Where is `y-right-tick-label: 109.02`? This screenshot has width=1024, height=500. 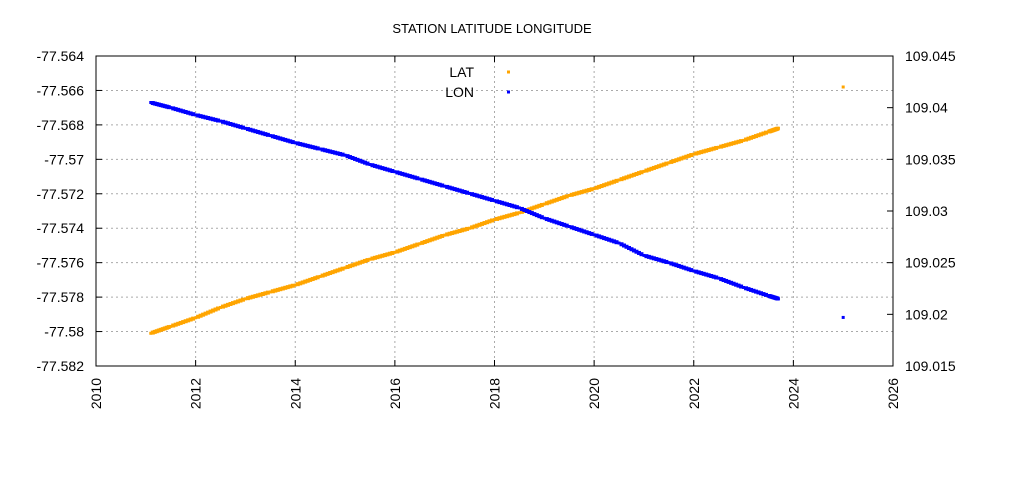
y-right-tick-label: 109.02 is located at coordinates (926, 314).